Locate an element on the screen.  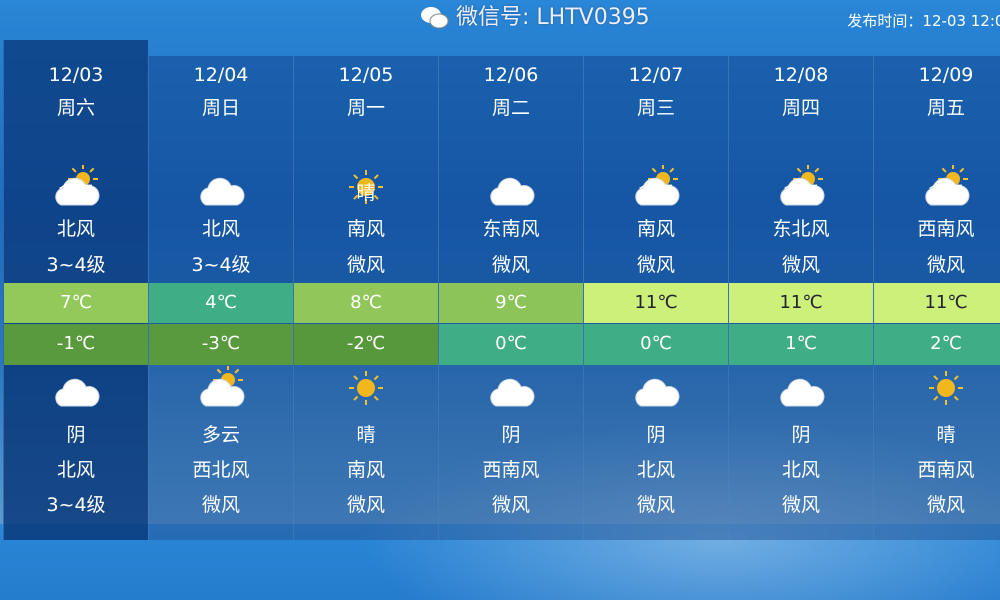
day-column: 12/05 周一晴南风 微风 8℃ -2℃ 晴南风 微风 is located at coordinates (365, 298).